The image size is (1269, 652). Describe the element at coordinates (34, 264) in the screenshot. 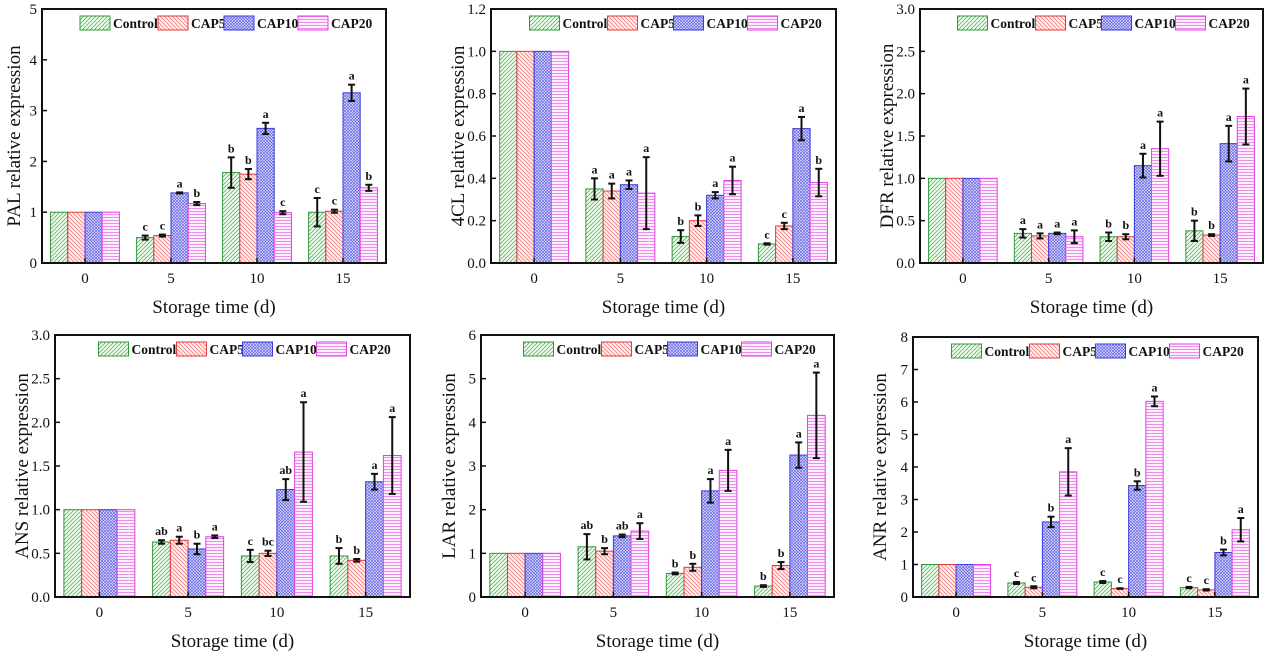

I see `y-tick-label: 0` at that location.